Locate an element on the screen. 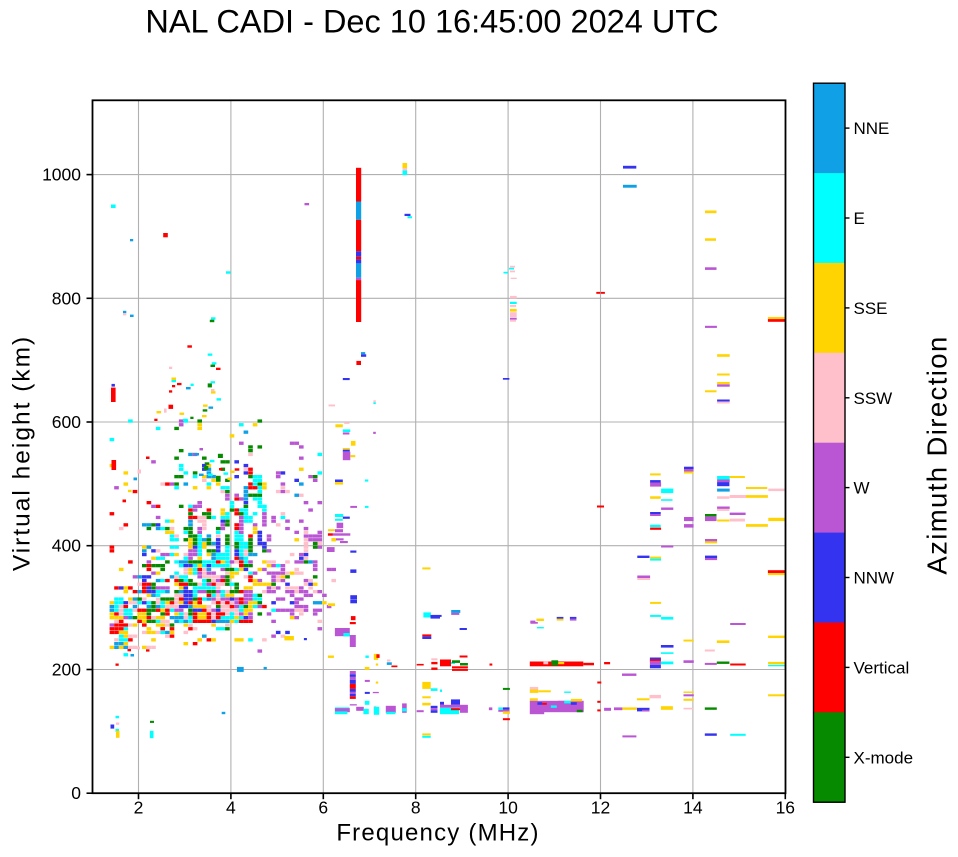  svg-text: 8 is located at coordinates (416, 808).